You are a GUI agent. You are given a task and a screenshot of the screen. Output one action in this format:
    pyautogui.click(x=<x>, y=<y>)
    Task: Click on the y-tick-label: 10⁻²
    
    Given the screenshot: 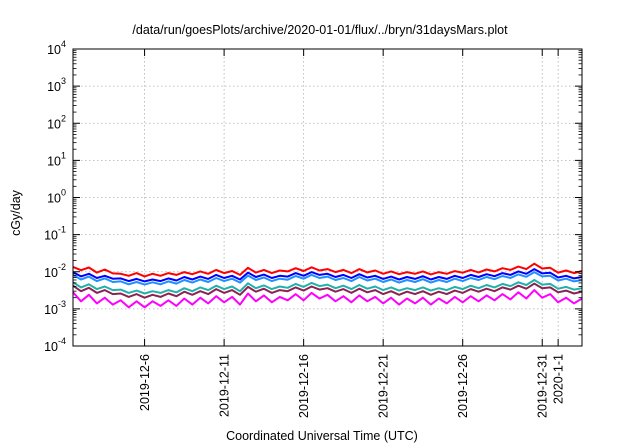 What is the action you would take?
    pyautogui.click(x=55, y=271)
    